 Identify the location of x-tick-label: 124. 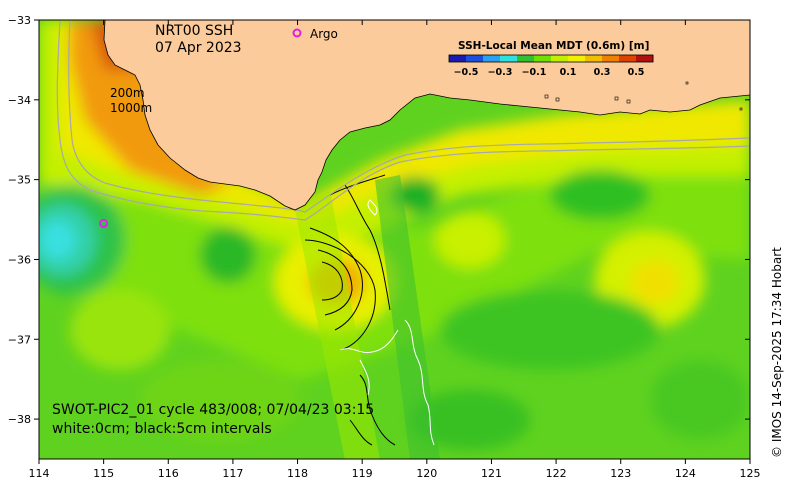
(685, 473).